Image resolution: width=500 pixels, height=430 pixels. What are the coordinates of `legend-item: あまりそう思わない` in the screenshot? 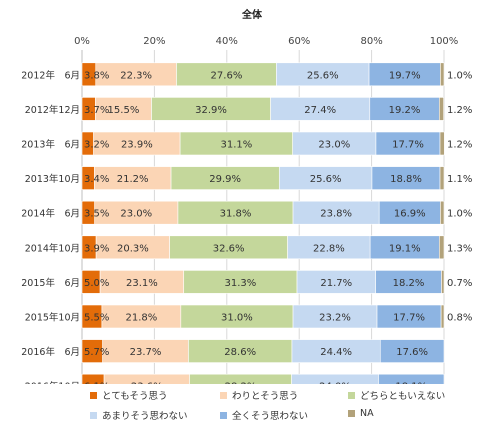 It's located at (139, 415).